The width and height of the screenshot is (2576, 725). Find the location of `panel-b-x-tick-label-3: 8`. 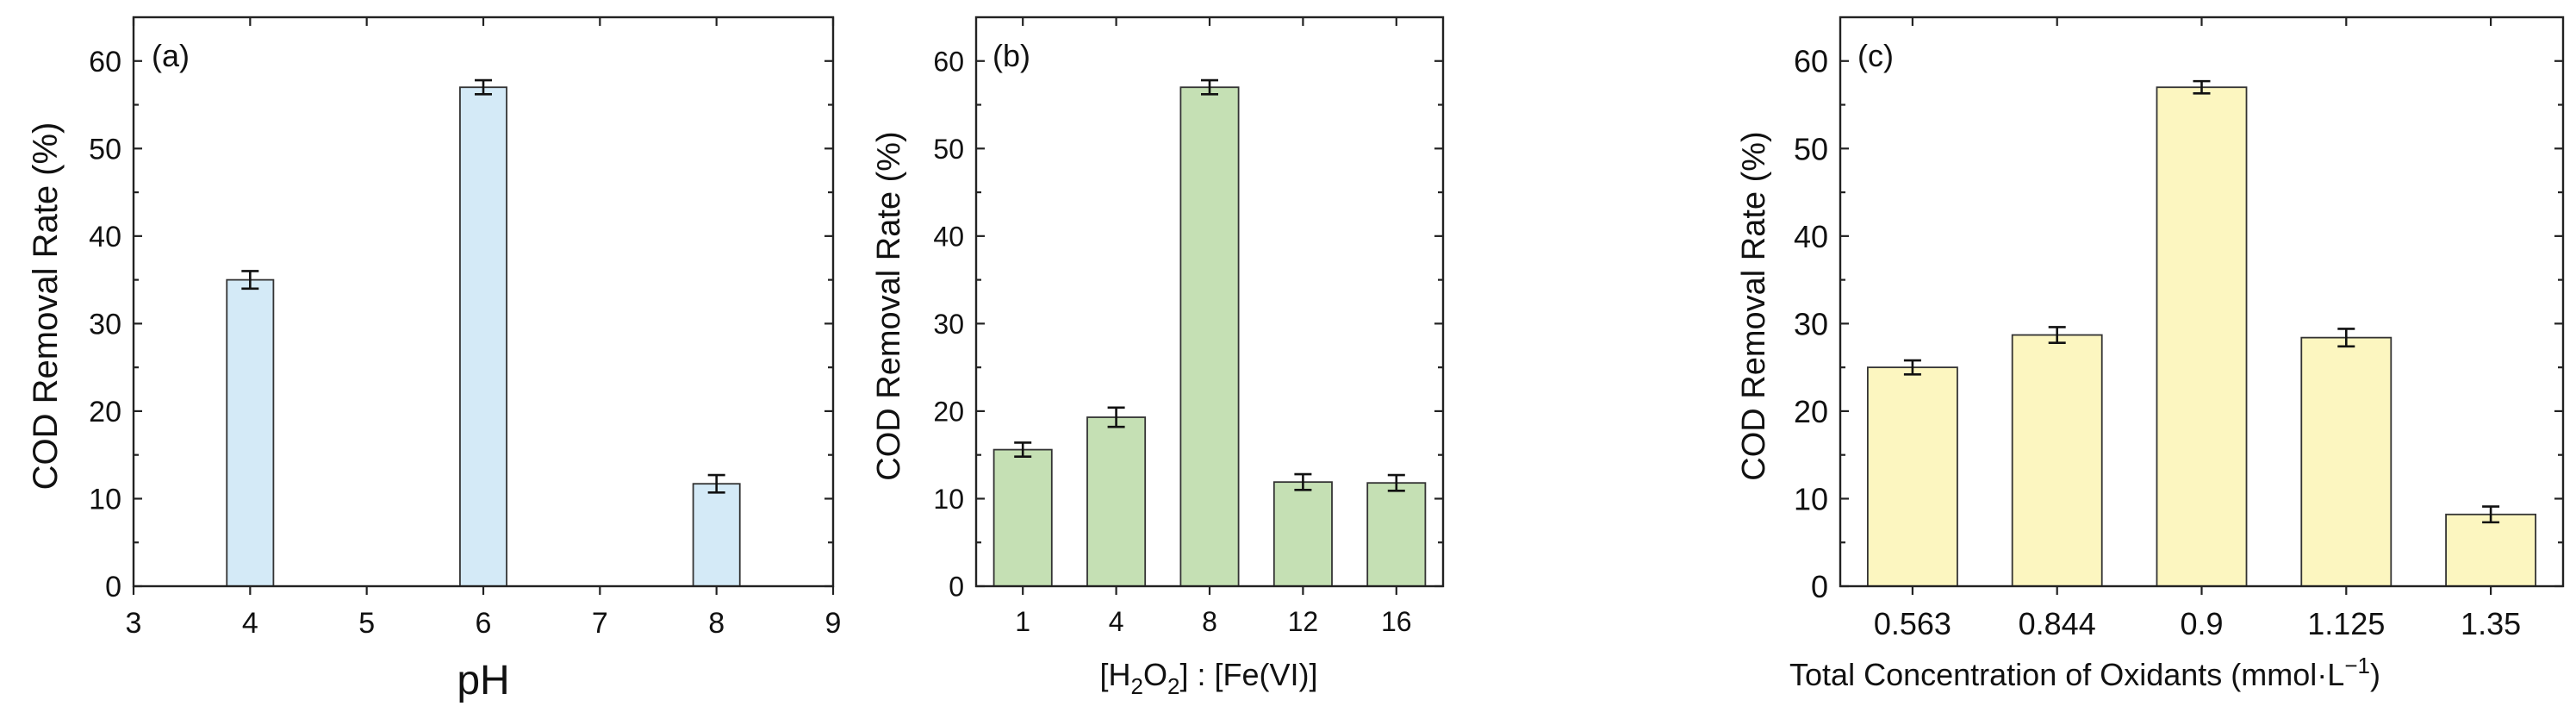

panel-b-x-tick-label-3: 8 is located at coordinates (1210, 621).